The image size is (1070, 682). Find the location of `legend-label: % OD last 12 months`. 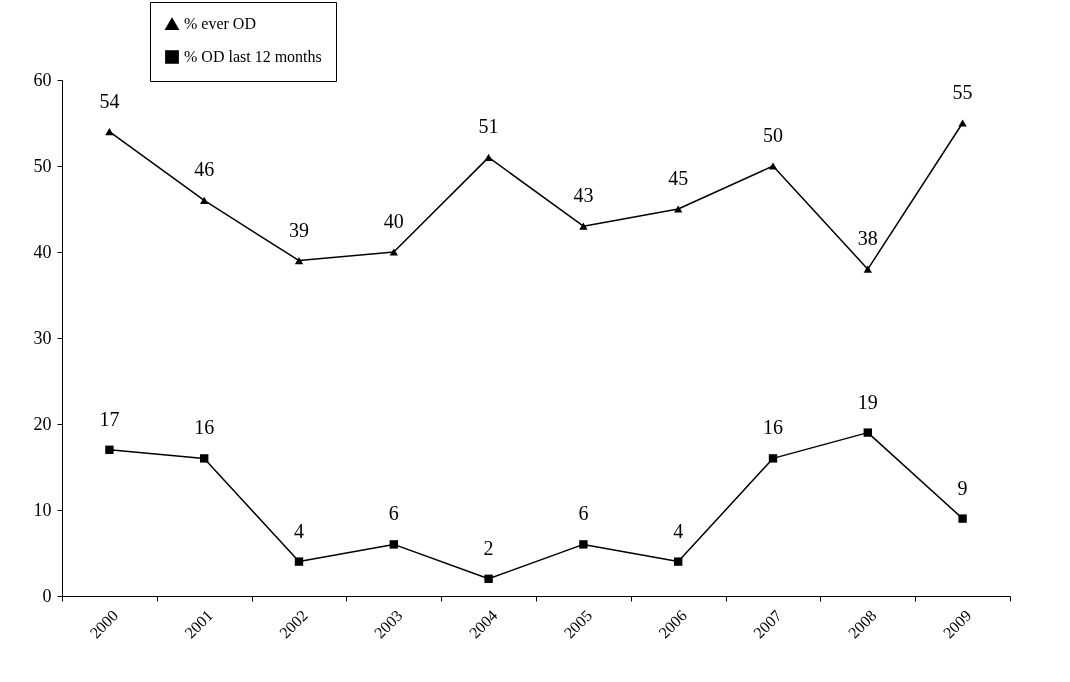

legend-label: % OD last 12 months is located at coordinates (253, 56).